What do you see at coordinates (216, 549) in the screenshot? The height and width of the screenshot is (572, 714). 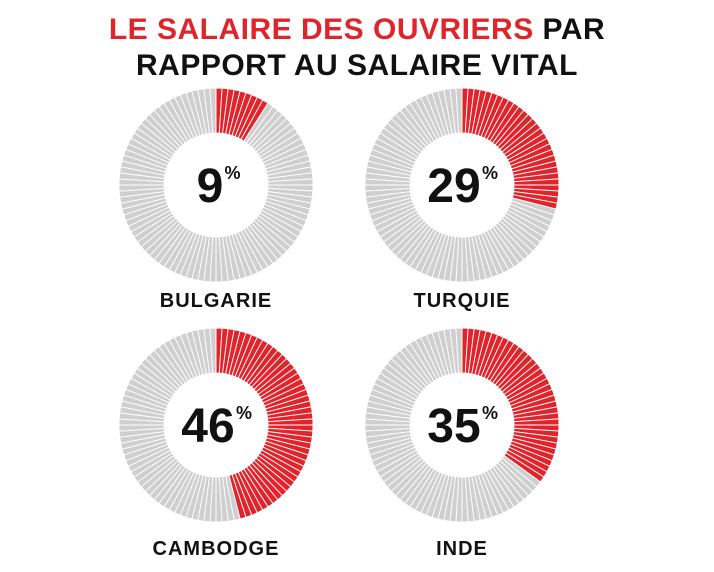 I see `country-label: CAMBODGE` at bounding box center [216, 549].